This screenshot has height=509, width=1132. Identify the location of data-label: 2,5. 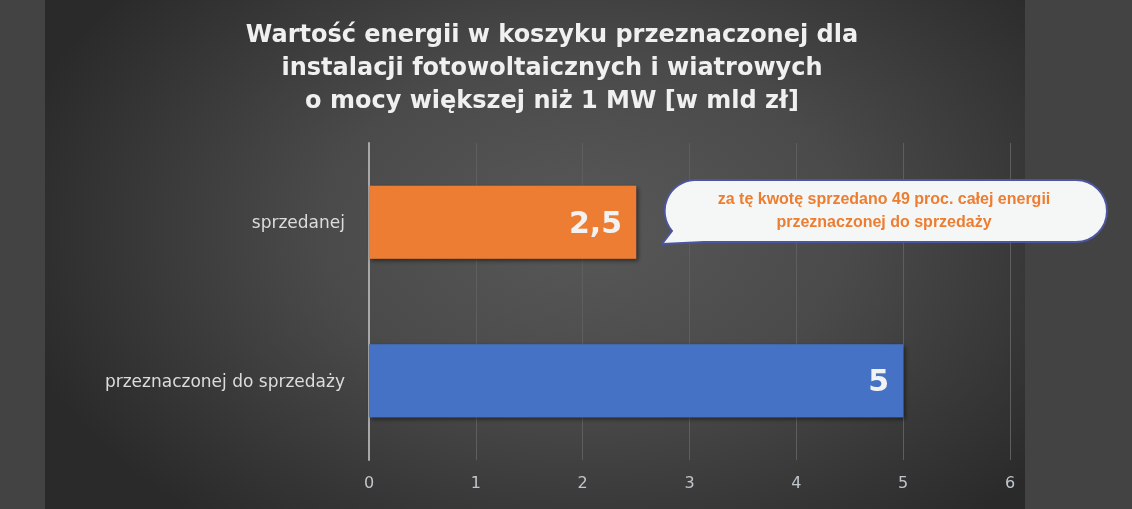
(595, 222).